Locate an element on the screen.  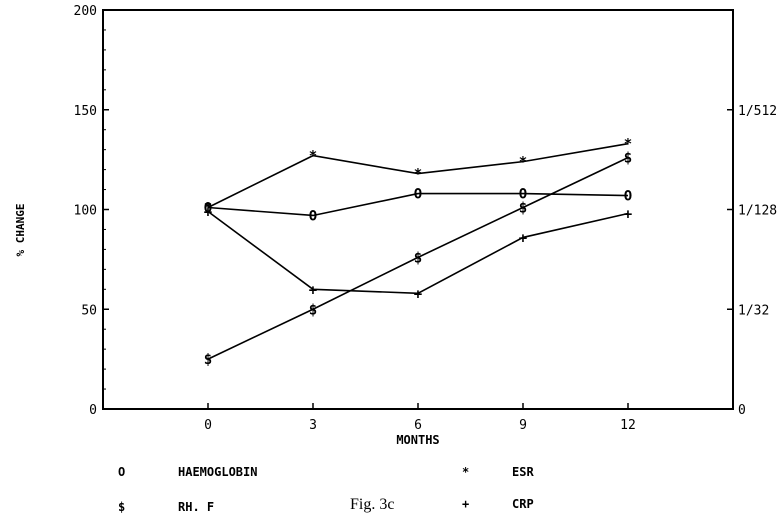
x-axis-label: MONTHS is located at coordinates (417, 440).